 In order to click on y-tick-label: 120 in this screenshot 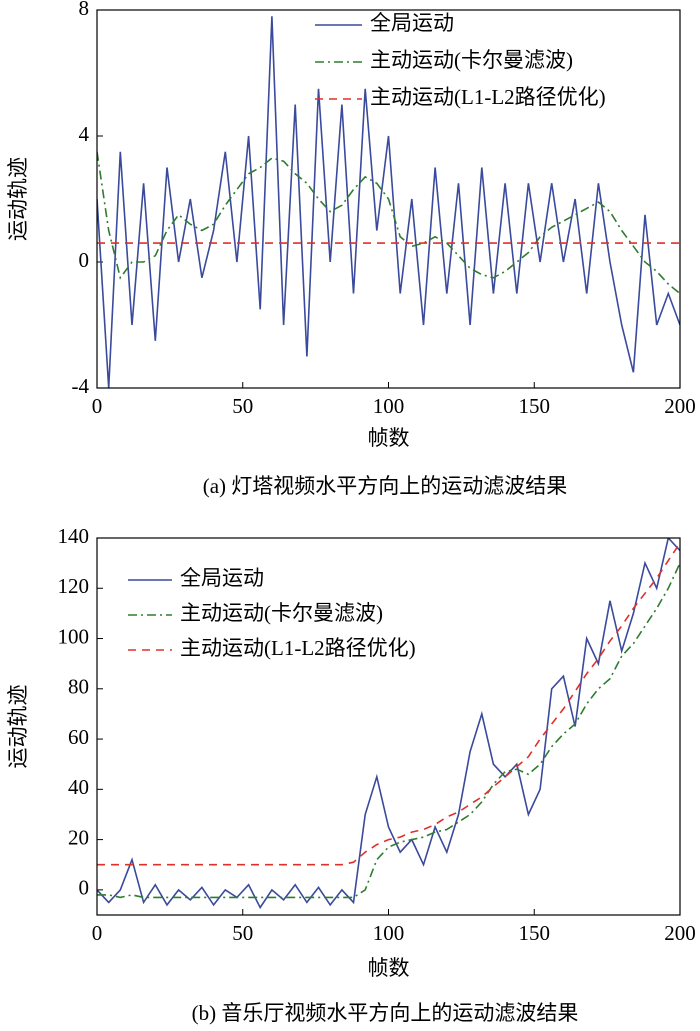, I will do `click(74, 586)`.